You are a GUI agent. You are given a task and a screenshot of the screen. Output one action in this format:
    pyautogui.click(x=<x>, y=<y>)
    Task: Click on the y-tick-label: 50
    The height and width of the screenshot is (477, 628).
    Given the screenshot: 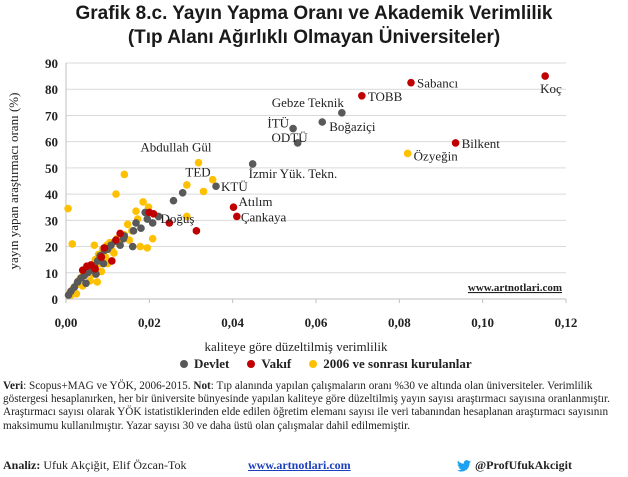 What is the action you would take?
    pyautogui.click(x=51, y=168)
    